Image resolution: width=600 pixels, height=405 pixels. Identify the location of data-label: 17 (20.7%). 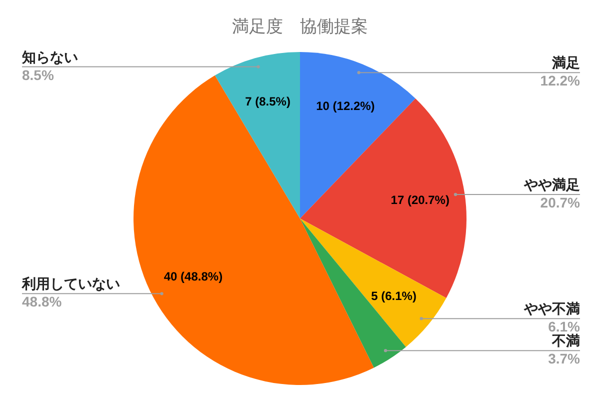
(420, 199).